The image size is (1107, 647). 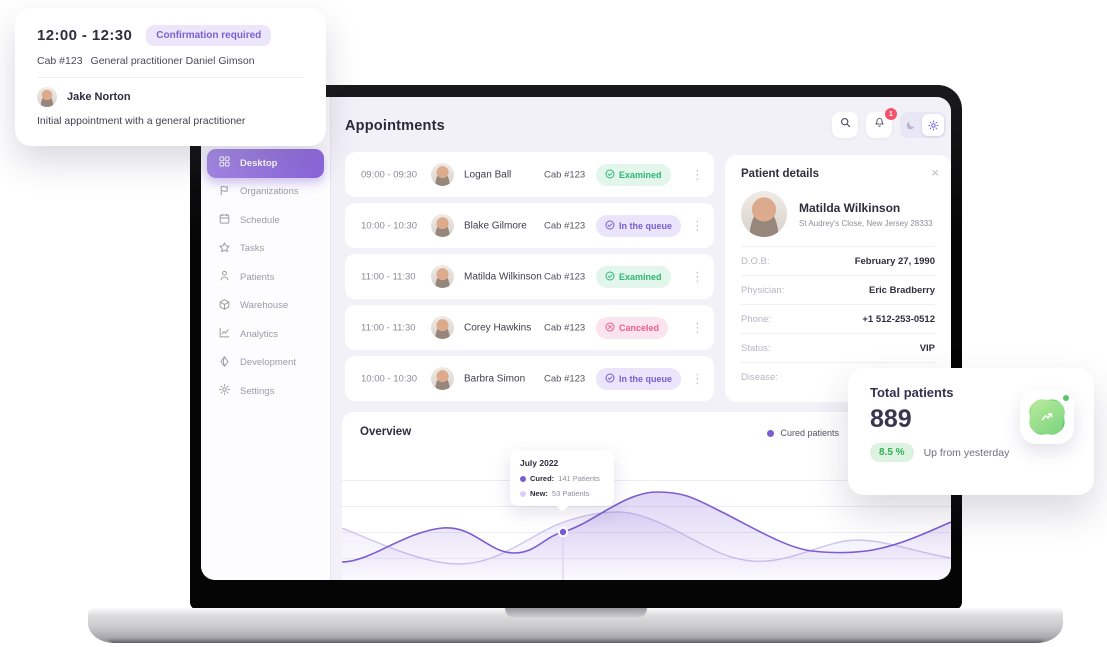 What do you see at coordinates (838, 376) in the screenshot?
I see `detail-row: Disease:` at bounding box center [838, 376].